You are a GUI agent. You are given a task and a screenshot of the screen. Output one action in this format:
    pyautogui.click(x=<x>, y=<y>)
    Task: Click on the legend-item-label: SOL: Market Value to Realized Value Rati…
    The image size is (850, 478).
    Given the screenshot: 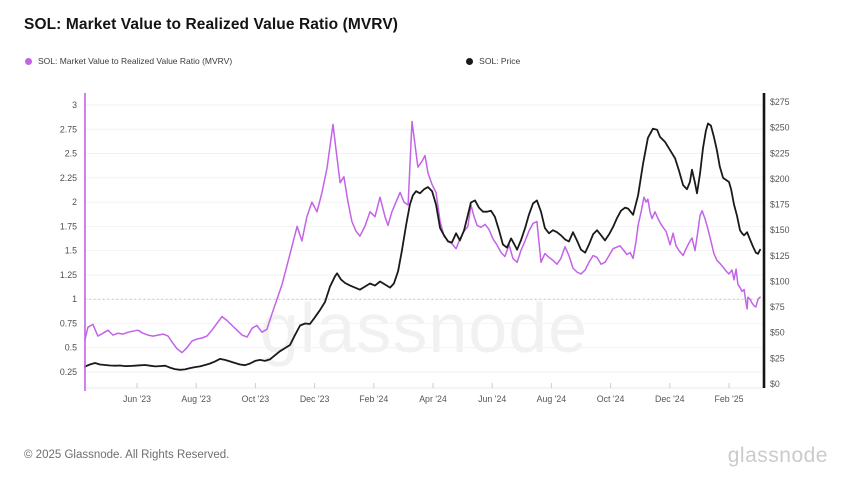 What is the action you would take?
    pyautogui.click(x=135, y=61)
    